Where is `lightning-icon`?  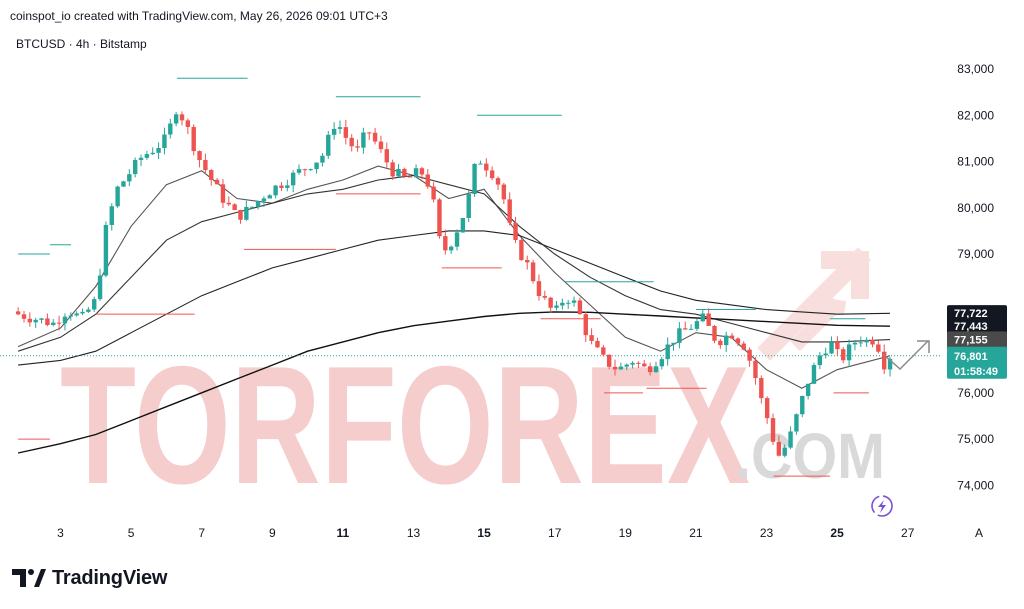 lightning-icon is located at coordinates (882, 506).